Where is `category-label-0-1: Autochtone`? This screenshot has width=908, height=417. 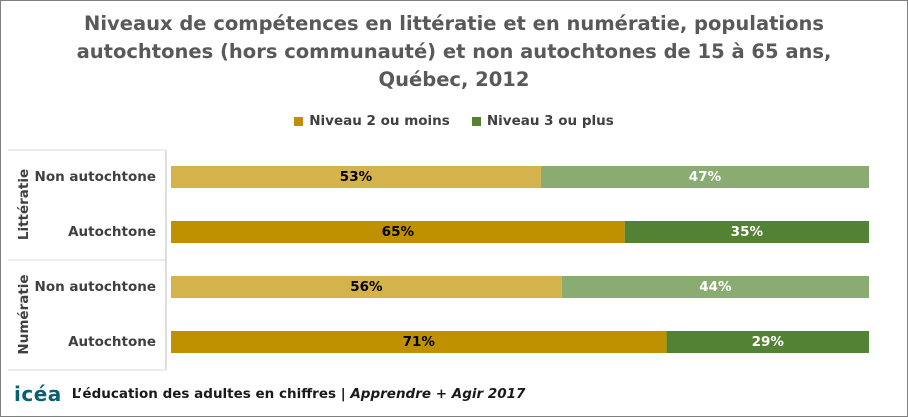
category-label-0-1: Autochtone is located at coordinates (112, 232).